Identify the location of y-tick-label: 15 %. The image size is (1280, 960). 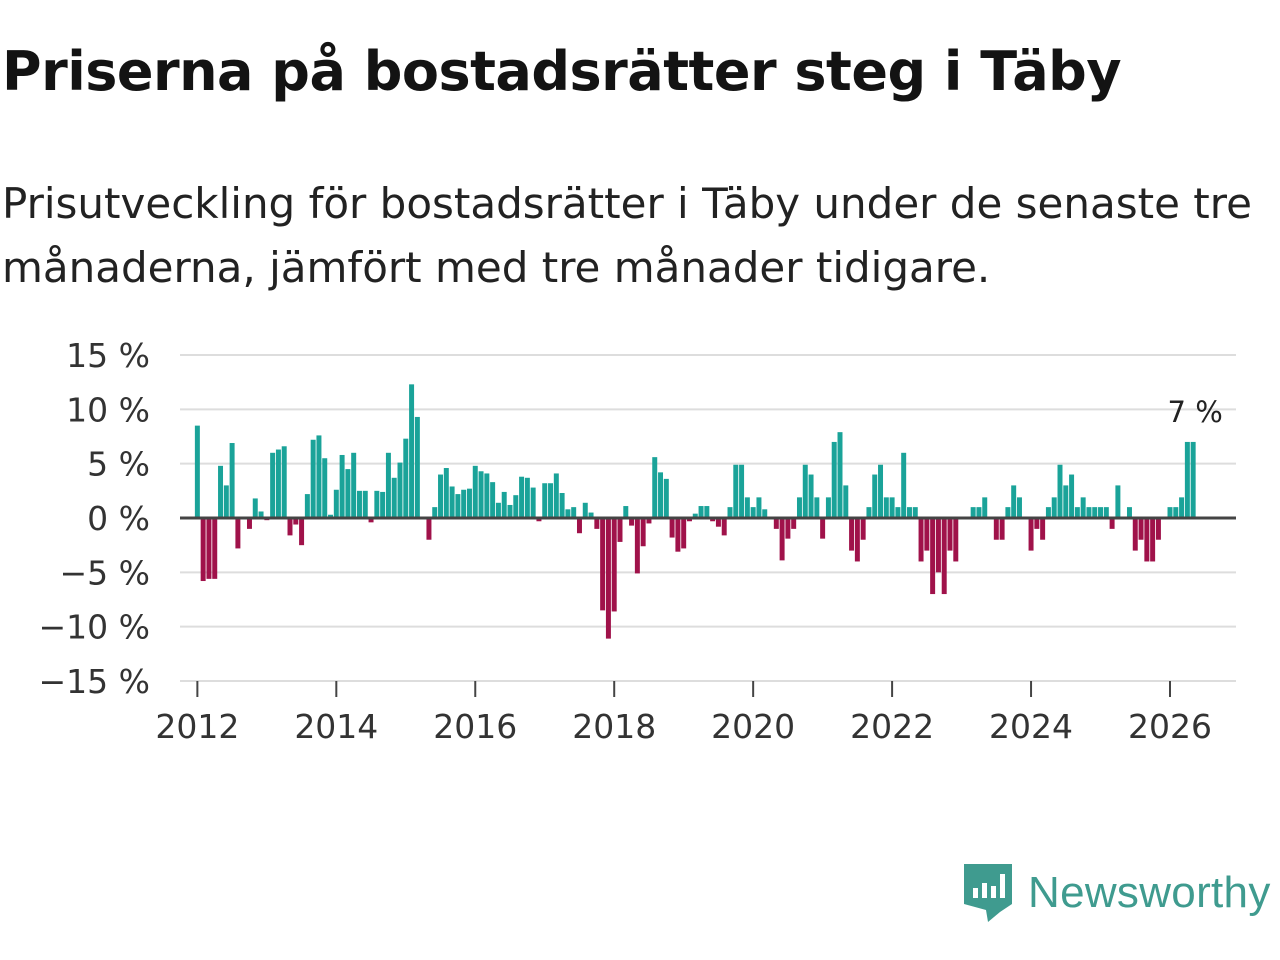
(108, 355).